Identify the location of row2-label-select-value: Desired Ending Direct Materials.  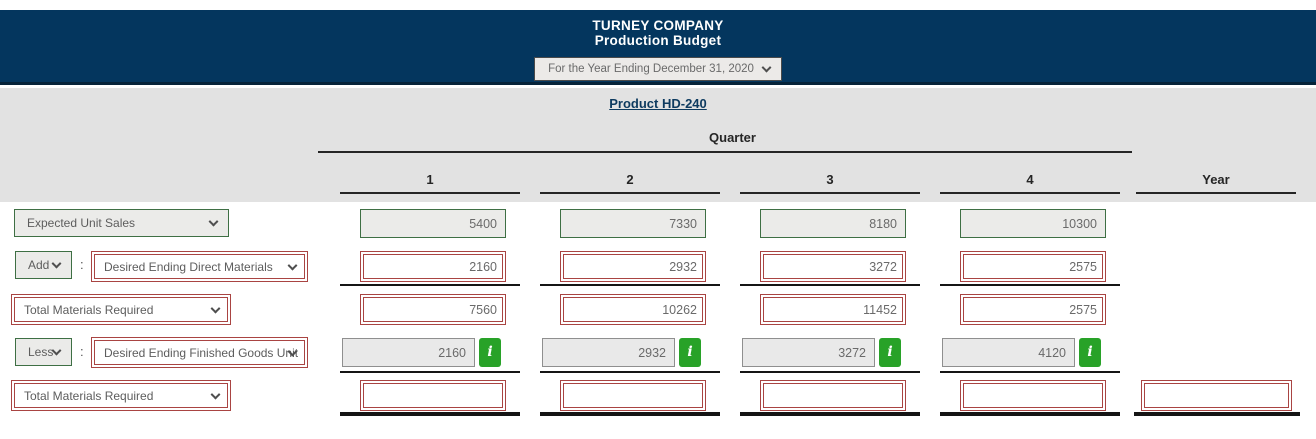
(188, 266).